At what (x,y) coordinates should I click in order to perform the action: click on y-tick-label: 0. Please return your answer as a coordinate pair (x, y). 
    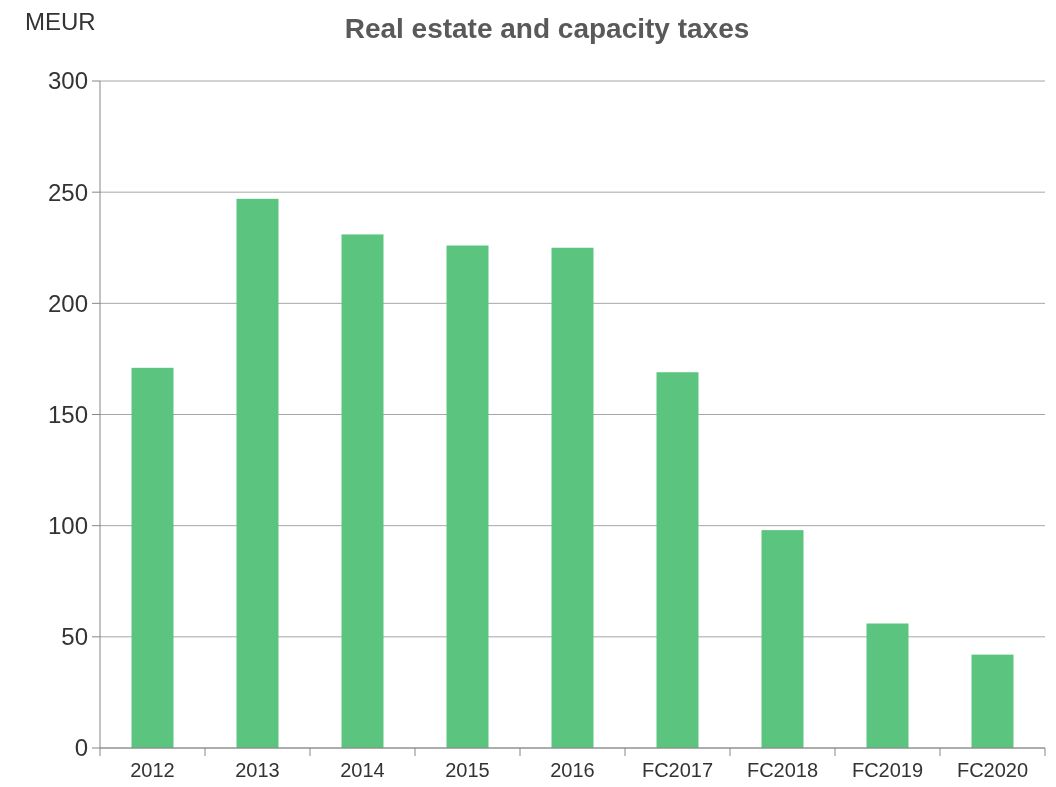
    Looking at the image, I should click on (81, 748).